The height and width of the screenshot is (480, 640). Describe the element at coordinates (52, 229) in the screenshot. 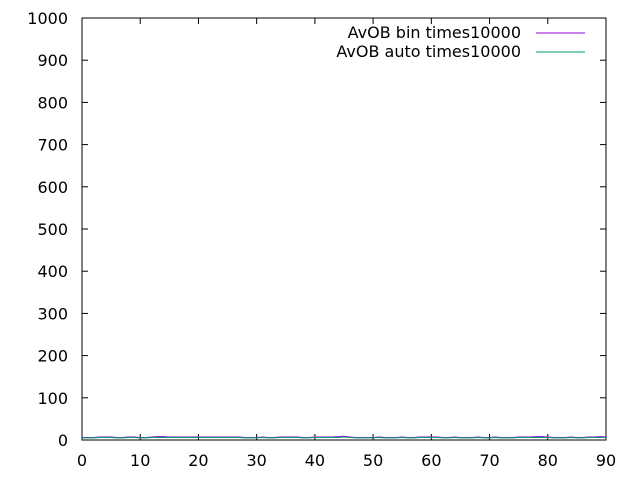

I see `y-tick-label: 500` at that location.